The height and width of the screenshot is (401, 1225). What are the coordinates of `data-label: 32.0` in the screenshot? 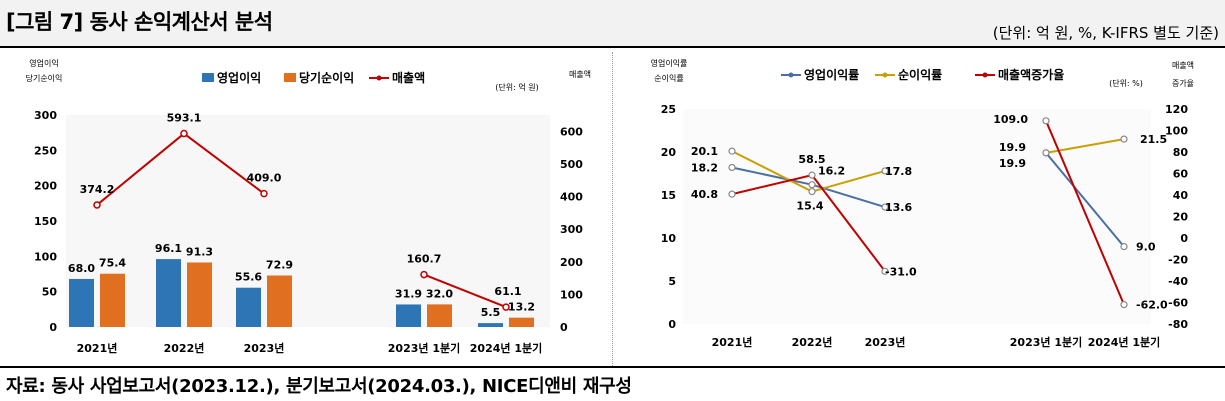 It's located at (439, 293).